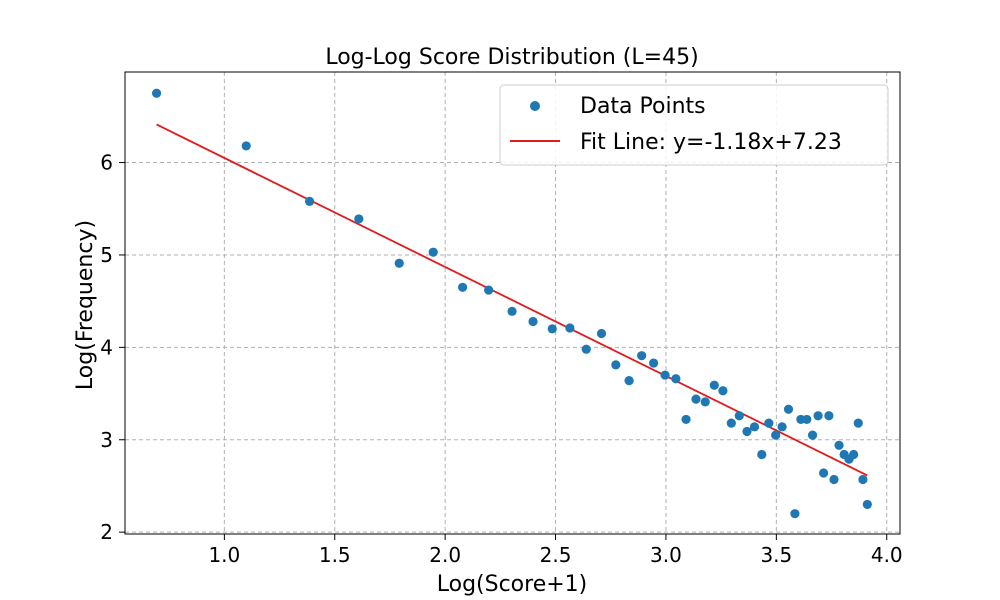  Describe the element at coordinates (512, 584) in the screenshot. I see `x-axis-title: Log(Score+1)` at that location.